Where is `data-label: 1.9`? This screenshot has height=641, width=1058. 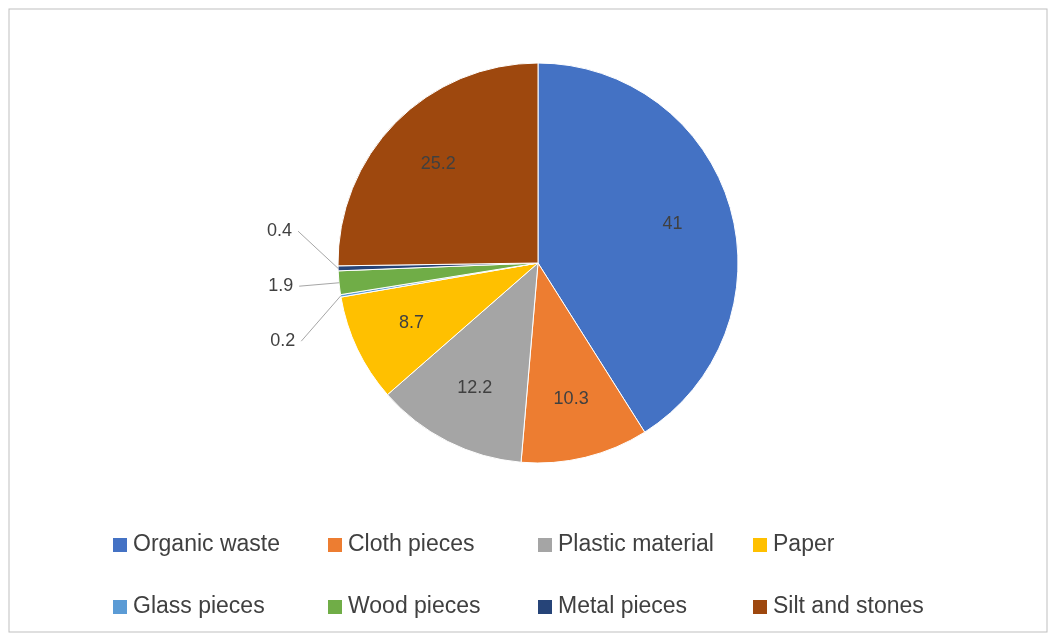
data-label: 1.9 is located at coordinates (281, 284).